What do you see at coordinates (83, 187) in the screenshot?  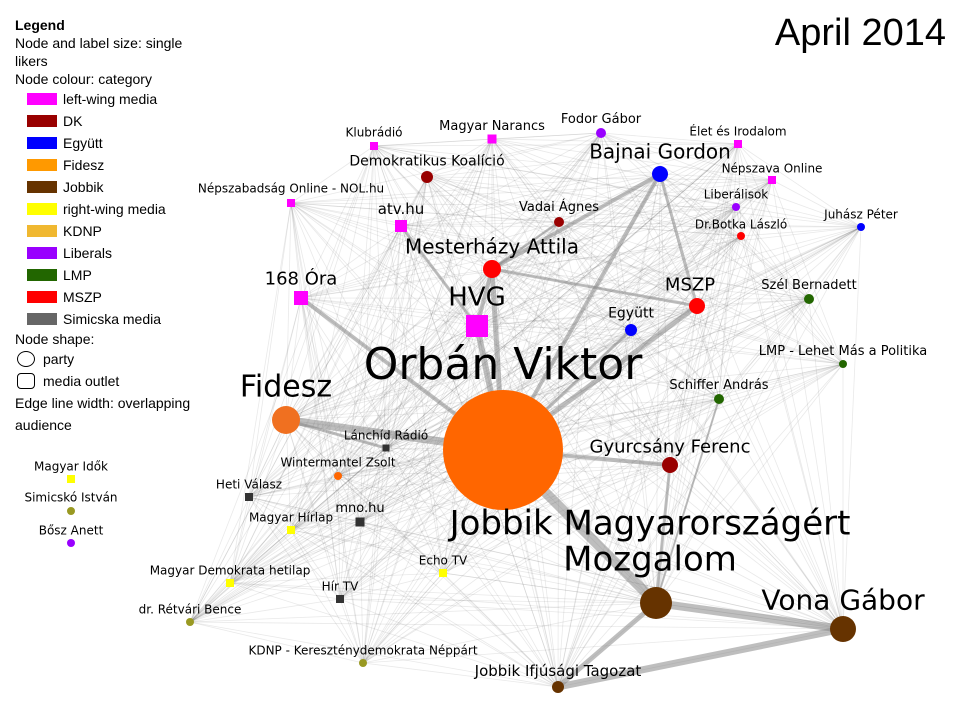 I see `legend-label: Jobbik` at bounding box center [83, 187].